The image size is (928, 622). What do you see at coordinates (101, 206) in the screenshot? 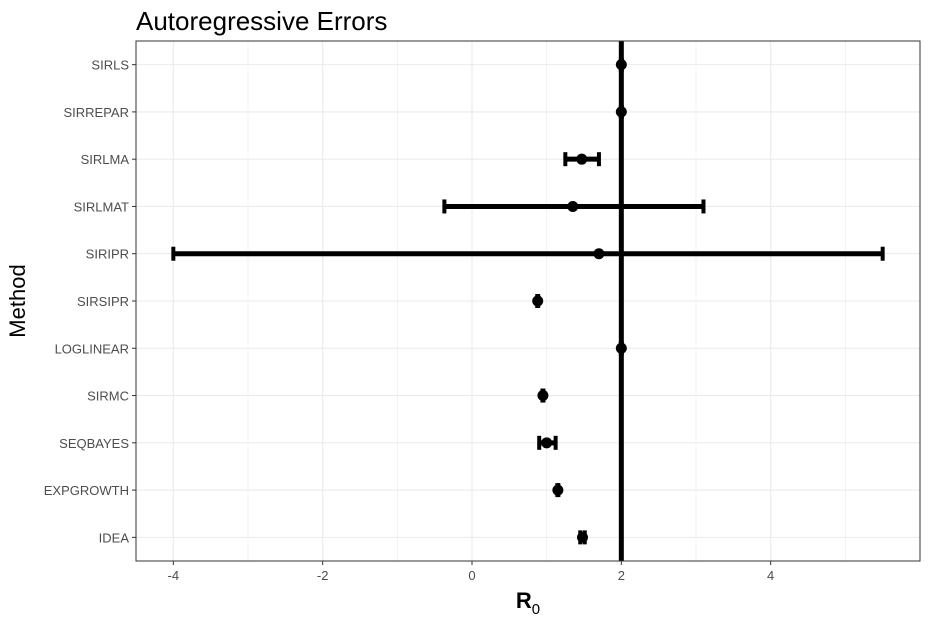
I see `y-tick-label: SIRLMAT` at bounding box center [101, 206].